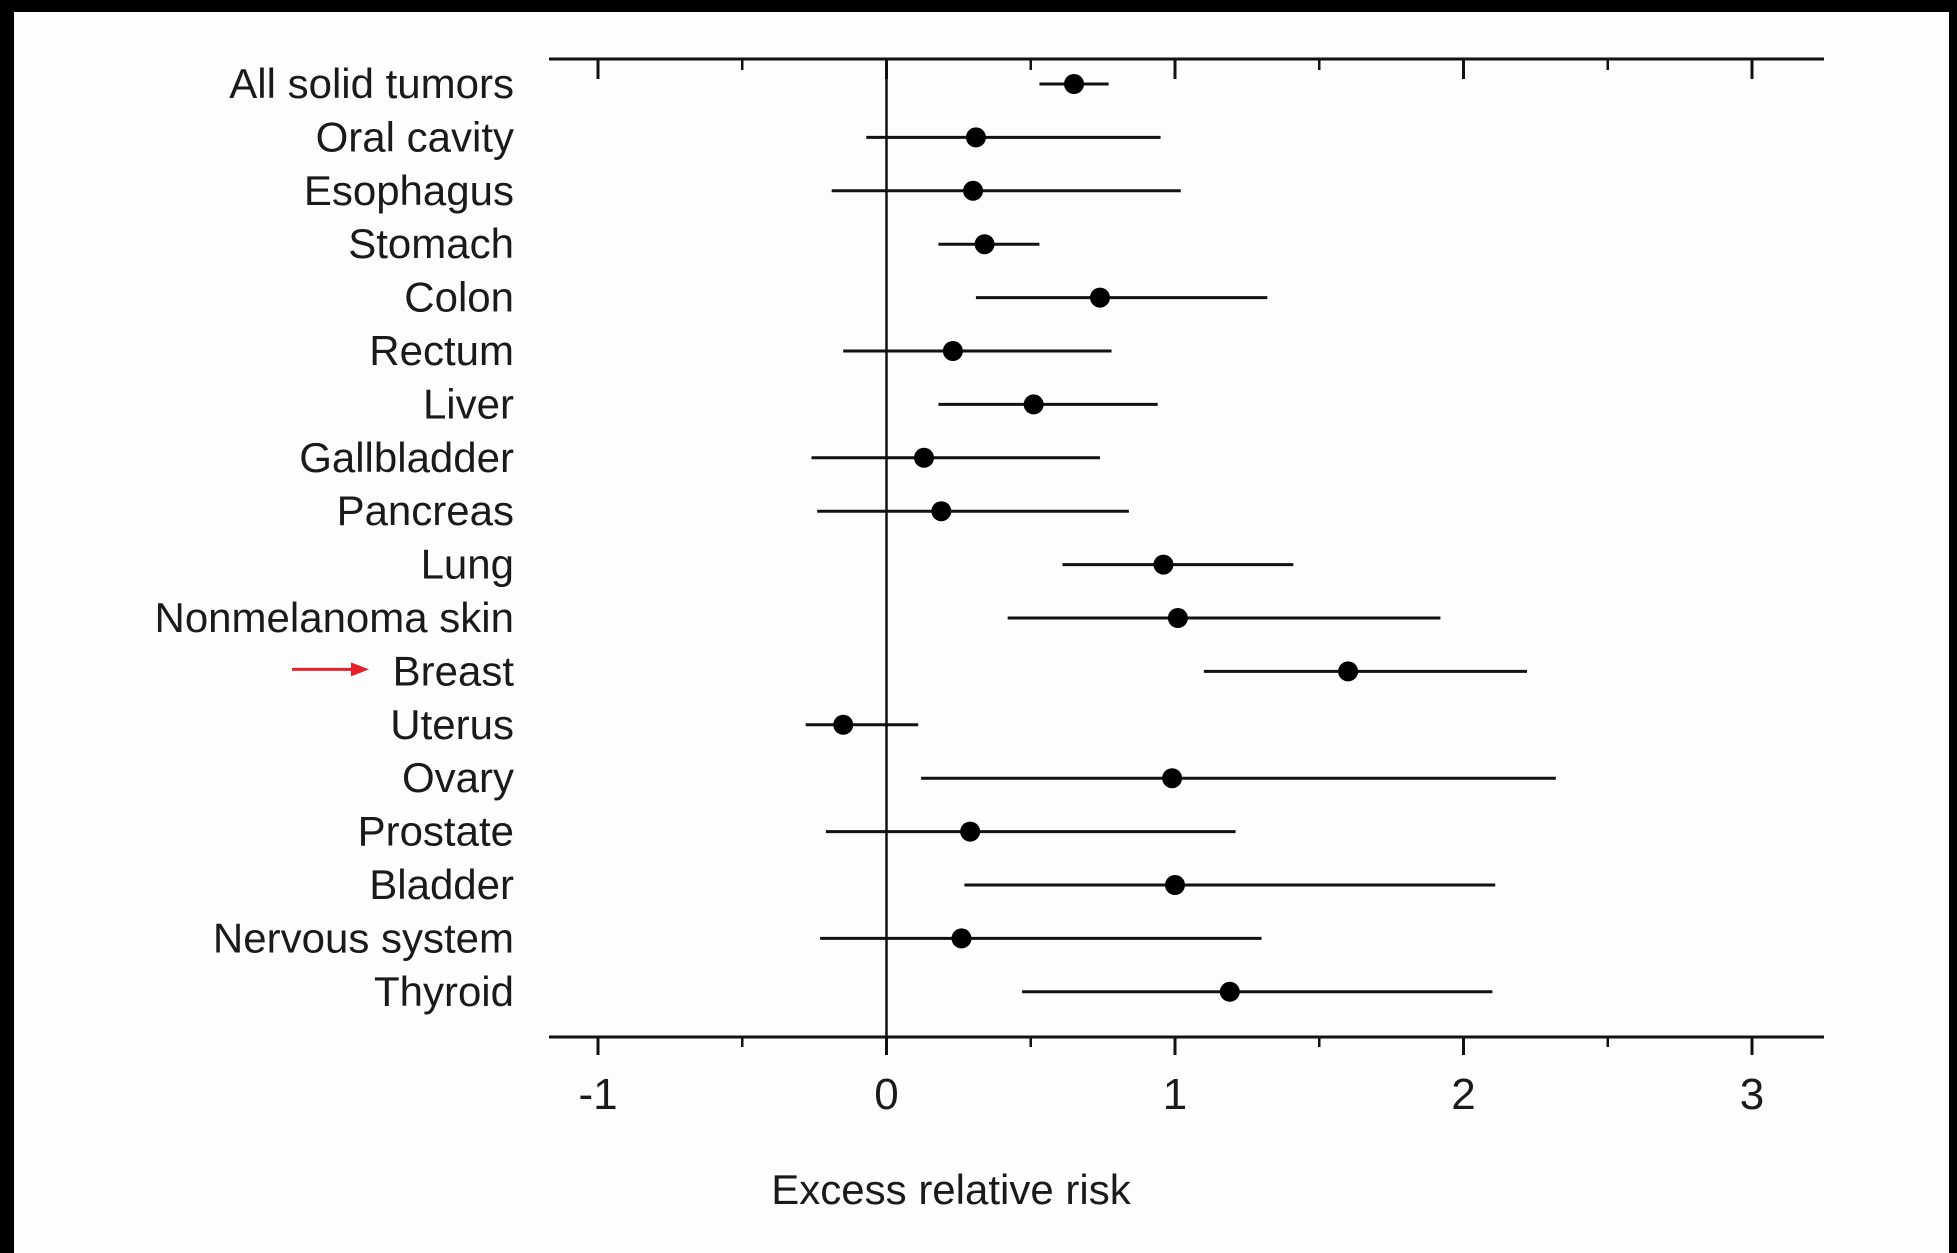 This screenshot has width=1957, height=1253. What do you see at coordinates (441, 350) in the screenshot?
I see `category-label: Rectum` at bounding box center [441, 350].